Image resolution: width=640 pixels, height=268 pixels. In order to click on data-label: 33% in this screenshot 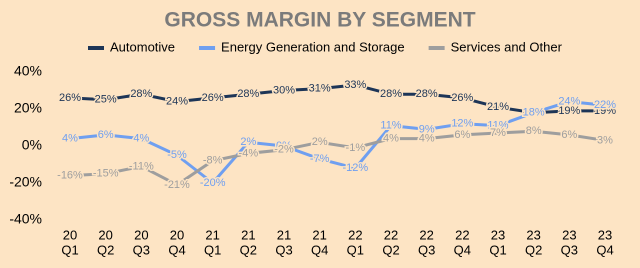, I will do `click(355, 85)`.